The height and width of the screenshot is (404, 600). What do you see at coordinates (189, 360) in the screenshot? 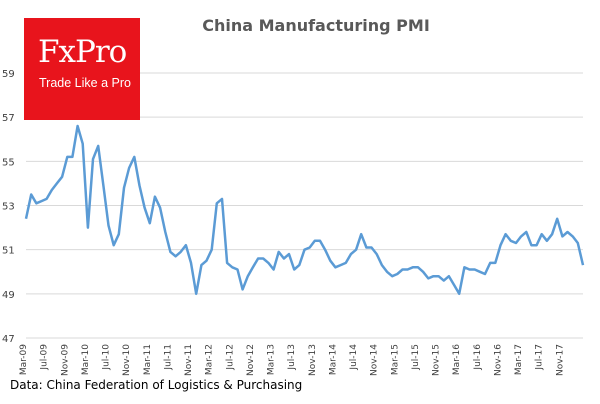
I see `x-tick-label: Nov-11` at bounding box center [189, 360].